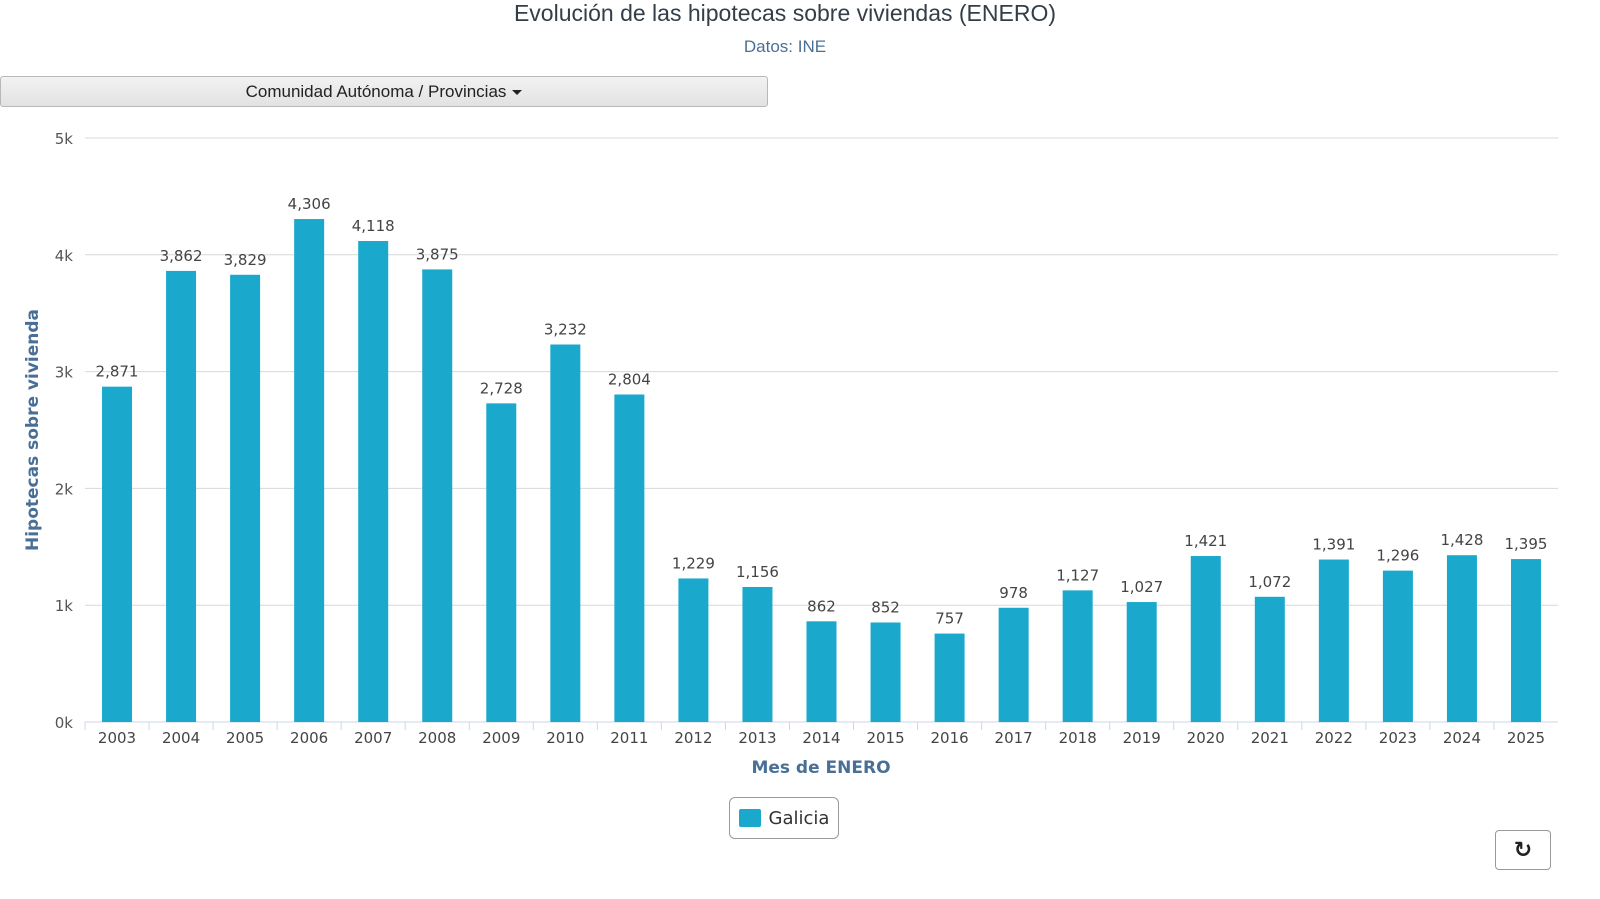  Describe the element at coordinates (181, 496) in the screenshot. I see `bar-2004` at that location.